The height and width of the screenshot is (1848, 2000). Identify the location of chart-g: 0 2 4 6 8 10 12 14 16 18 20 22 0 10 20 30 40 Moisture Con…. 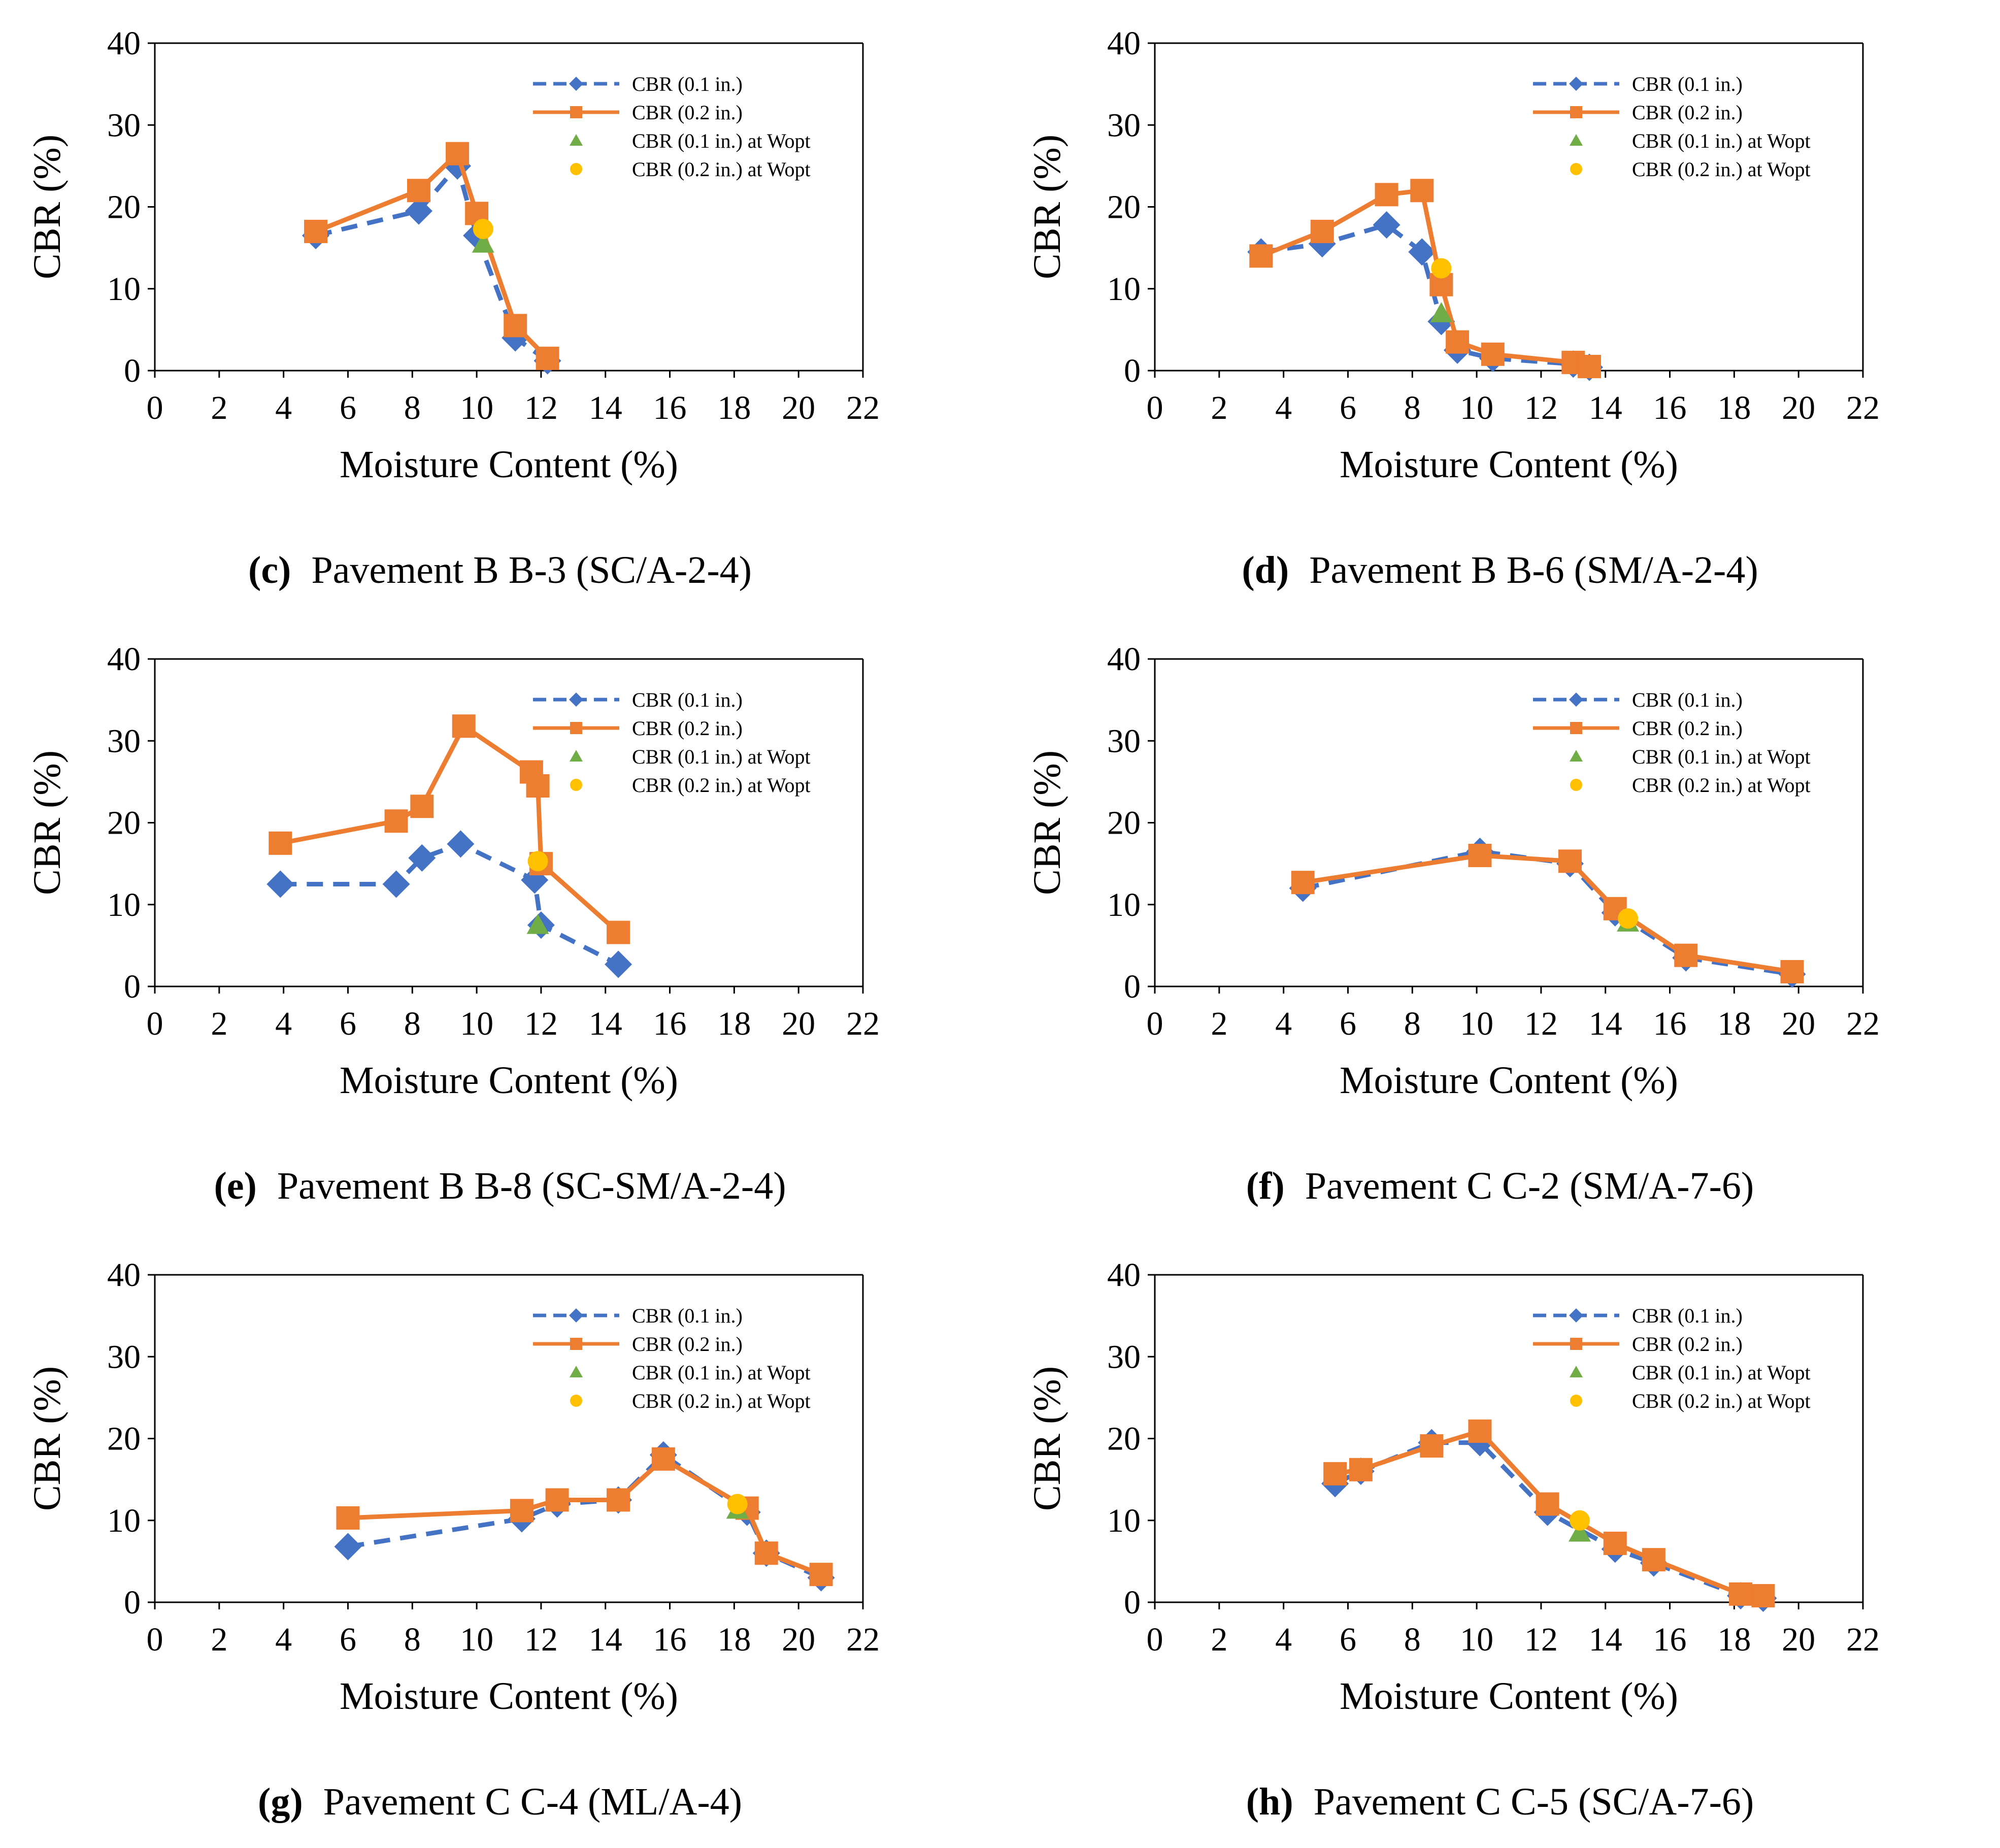
(453, 1487).